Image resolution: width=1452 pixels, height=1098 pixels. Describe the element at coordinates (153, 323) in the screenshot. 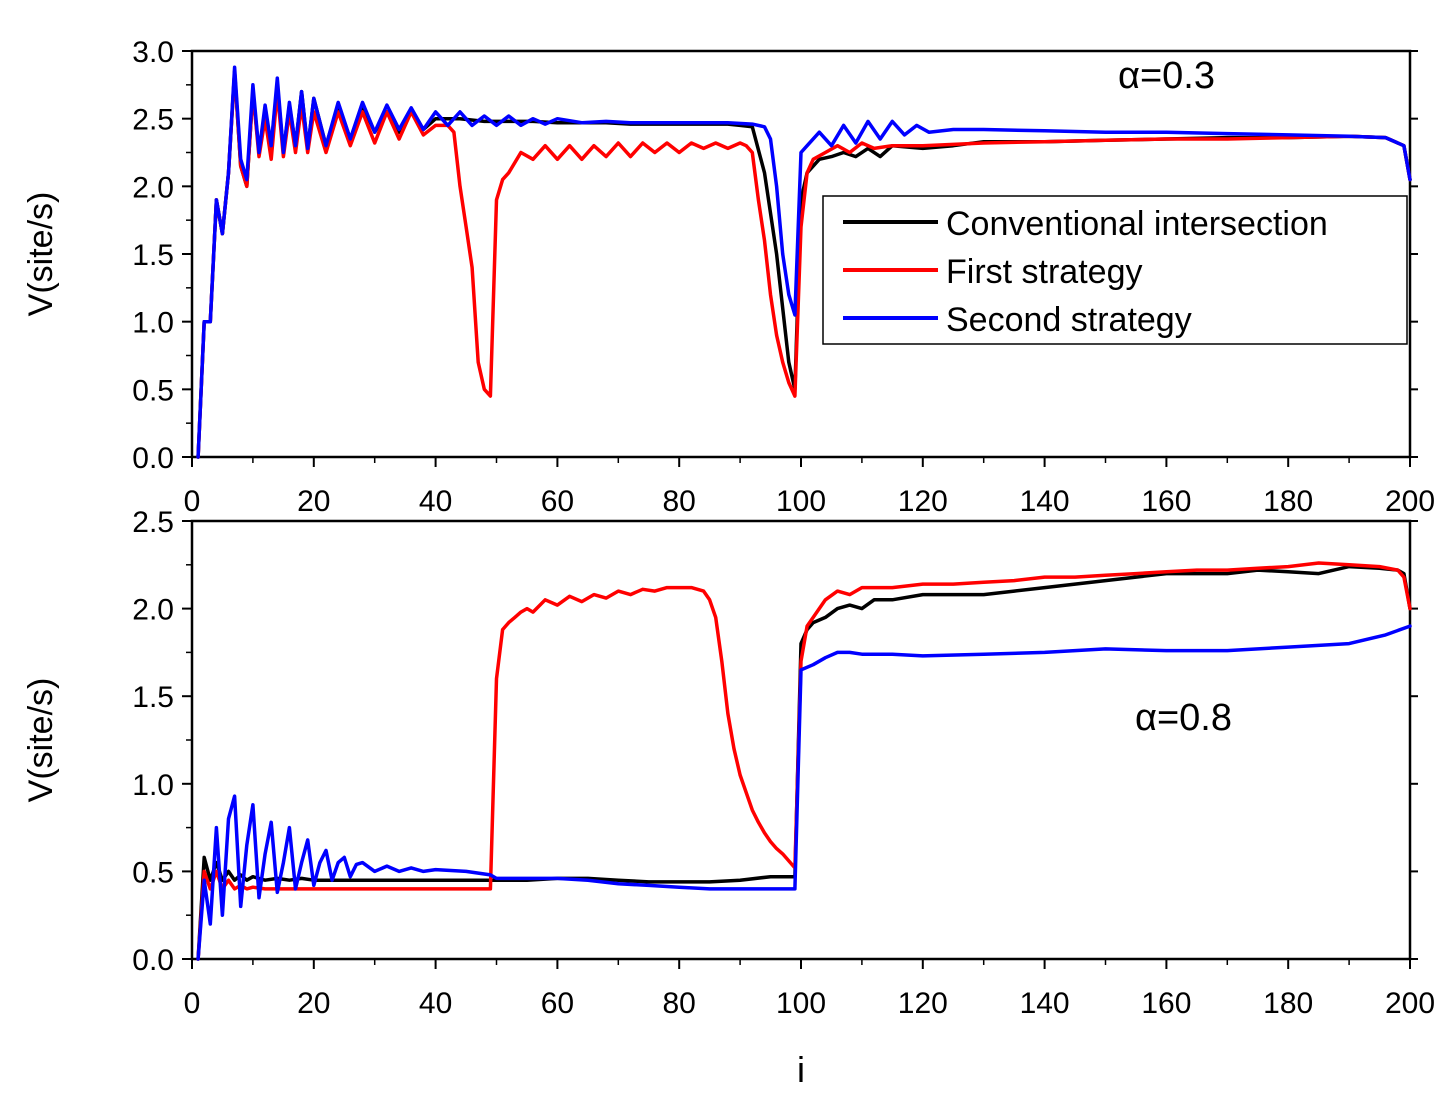

I see `top-y-tick-label: 1.0` at that location.